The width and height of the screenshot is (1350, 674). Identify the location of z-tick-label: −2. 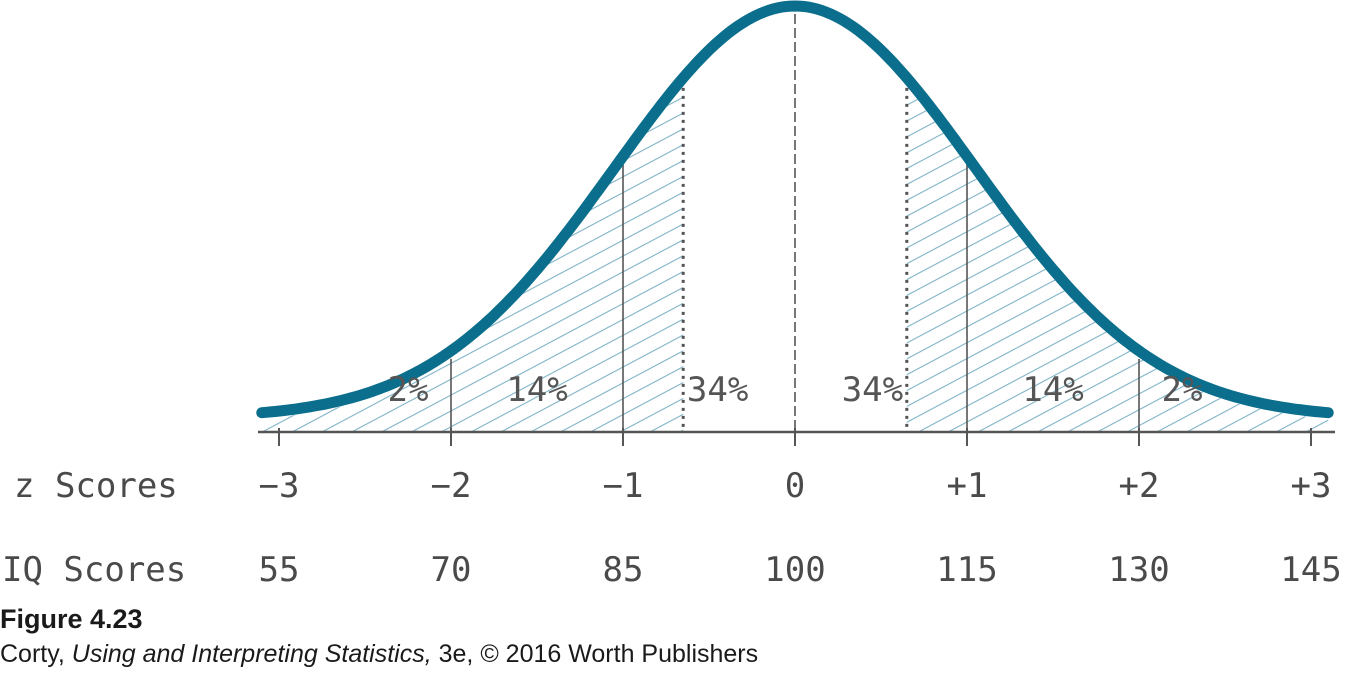
(451, 486).